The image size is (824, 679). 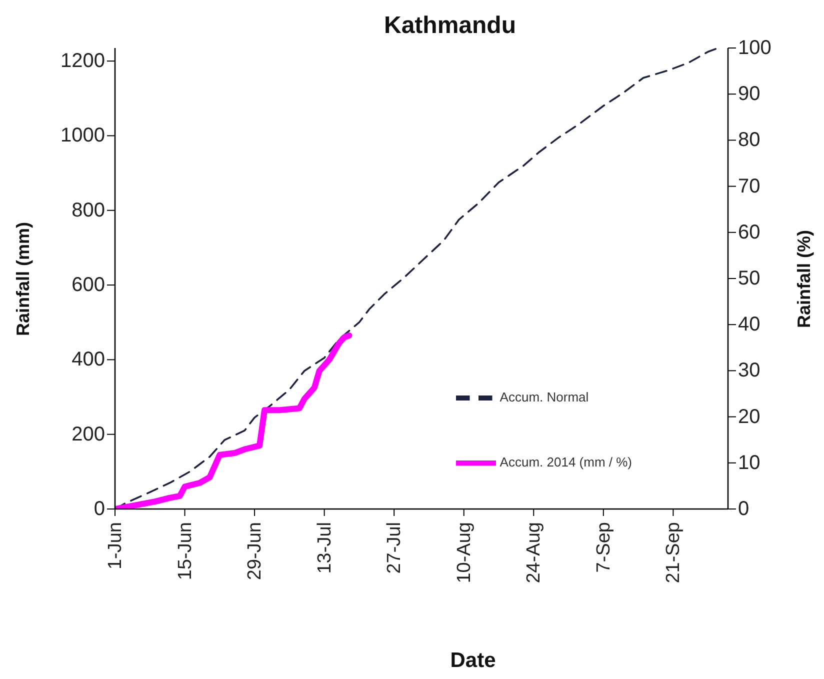 What do you see at coordinates (566, 462) in the screenshot?
I see `legend-label: Accum. 2014 (mm / %)` at bounding box center [566, 462].